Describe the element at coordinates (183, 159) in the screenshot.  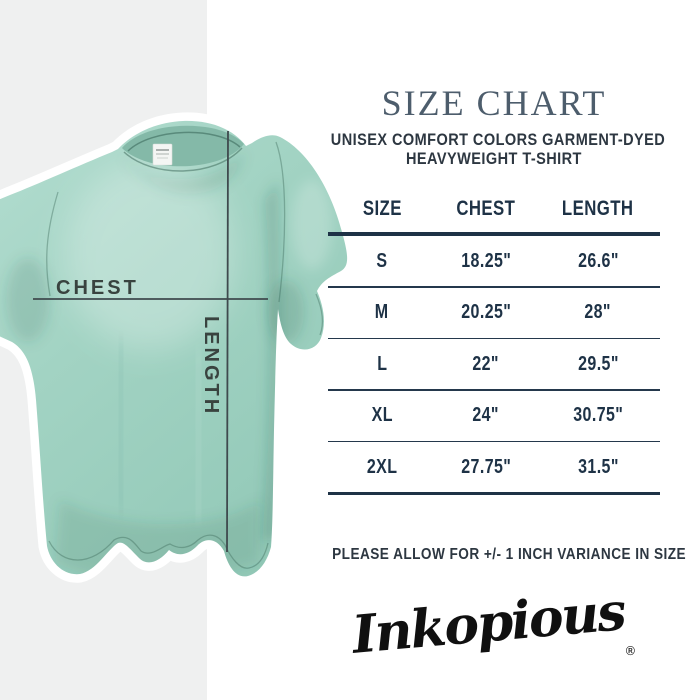
I see `neckline-seam` at that location.